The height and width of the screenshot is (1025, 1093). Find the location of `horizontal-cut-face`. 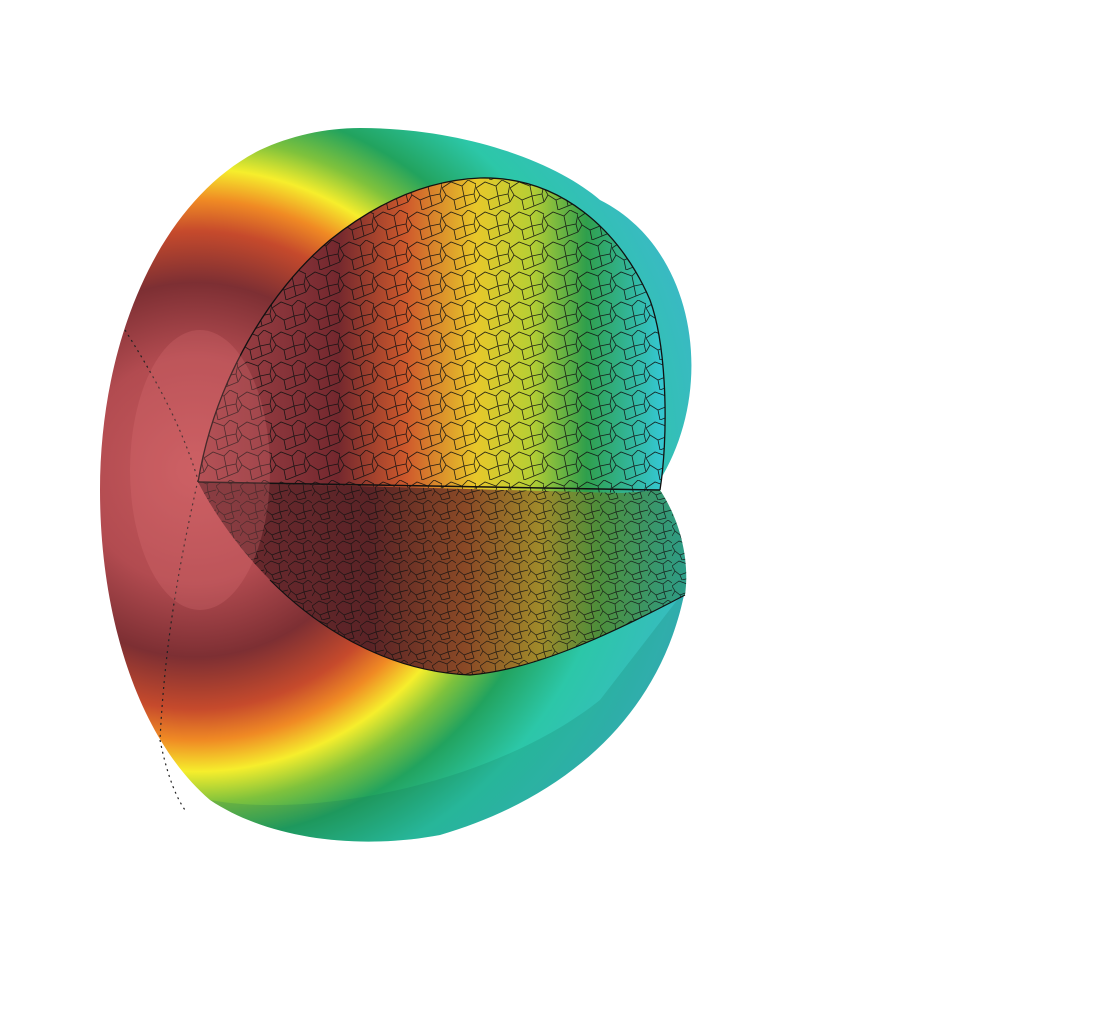

horizontal-cut-face is located at coordinates (442, 578).